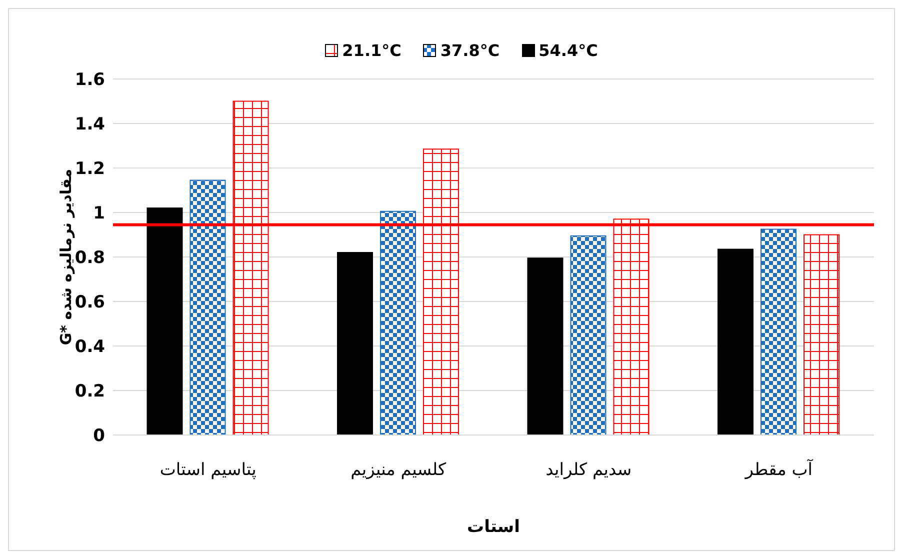 The height and width of the screenshot is (559, 903). What do you see at coordinates (89, 258) in the screenshot?
I see `y-tick-label: 0.8` at bounding box center [89, 258].